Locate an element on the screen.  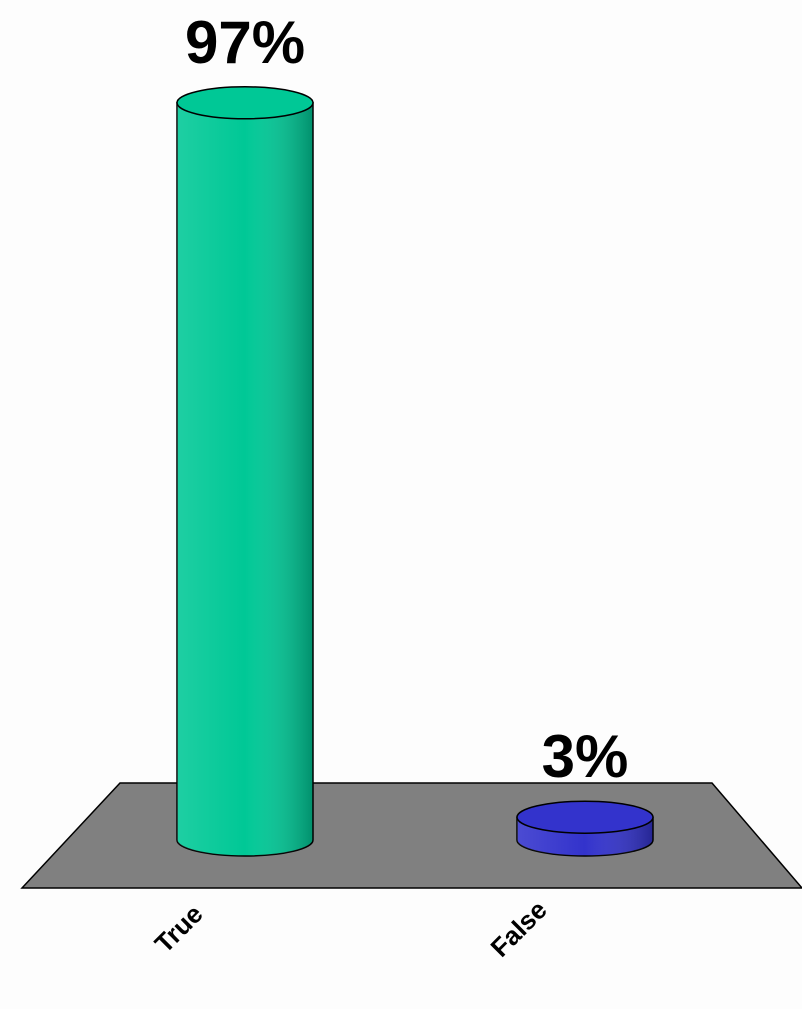
floor is located at coordinates (411, 835).